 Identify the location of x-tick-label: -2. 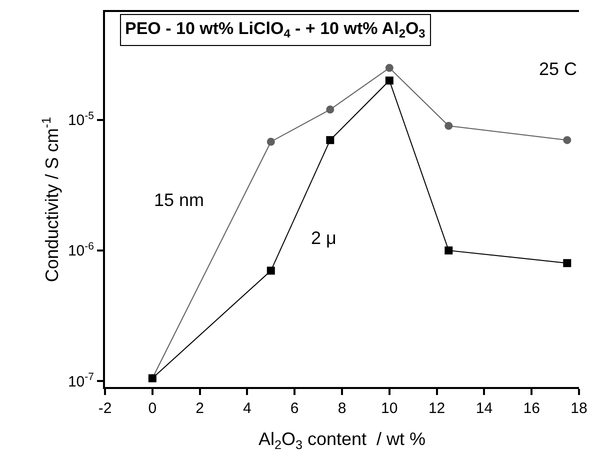
(105, 408).